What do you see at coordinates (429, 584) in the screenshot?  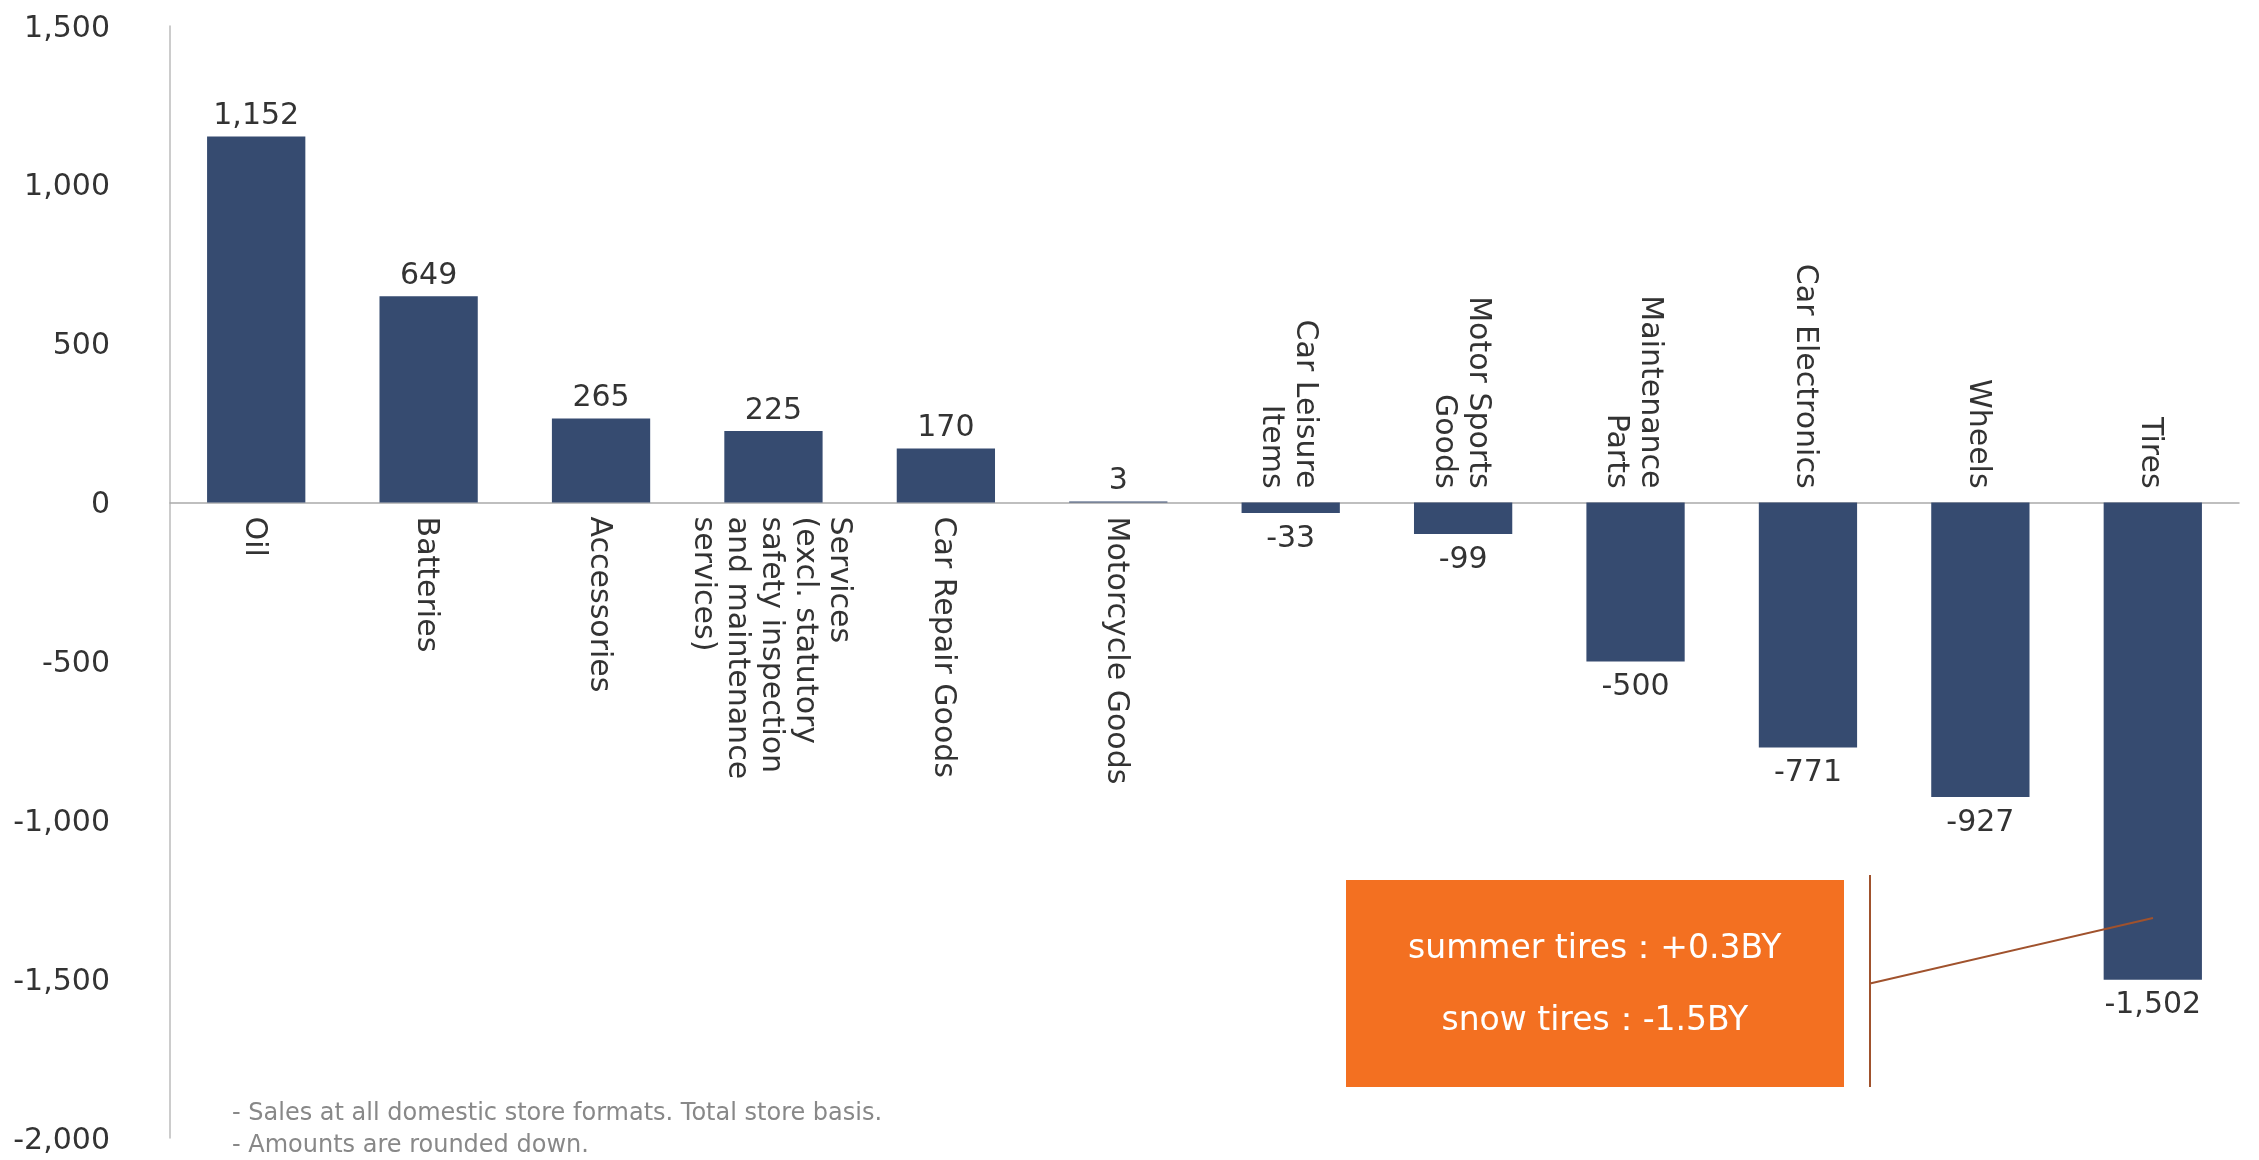 I see `x-tick-label: Batteries` at bounding box center [429, 584].